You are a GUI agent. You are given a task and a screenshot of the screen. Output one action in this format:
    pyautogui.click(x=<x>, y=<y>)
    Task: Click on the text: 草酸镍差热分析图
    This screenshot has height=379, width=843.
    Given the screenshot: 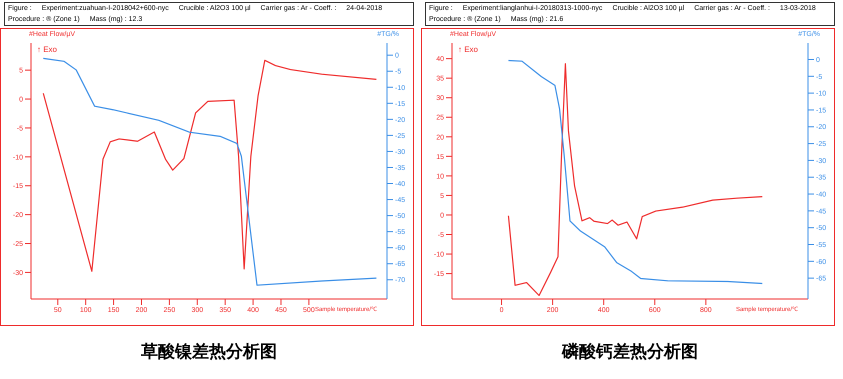 What is the action you would take?
    pyautogui.click(x=209, y=352)
    